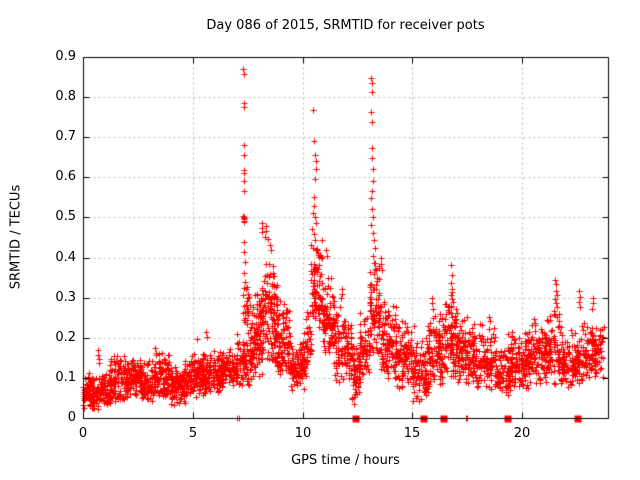  What do you see at coordinates (522, 433) in the screenshot?
I see `x-tick-label: 20` at bounding box center [522, 433].